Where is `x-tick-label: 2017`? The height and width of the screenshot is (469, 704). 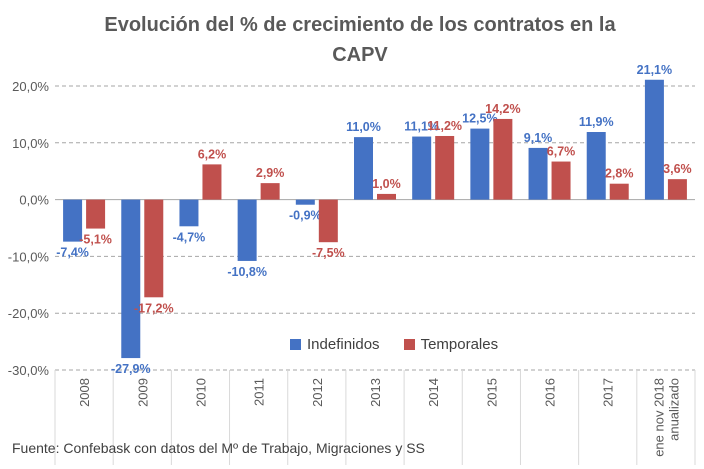
x-tick-label: 2017 is located at coordinates (608, 392).